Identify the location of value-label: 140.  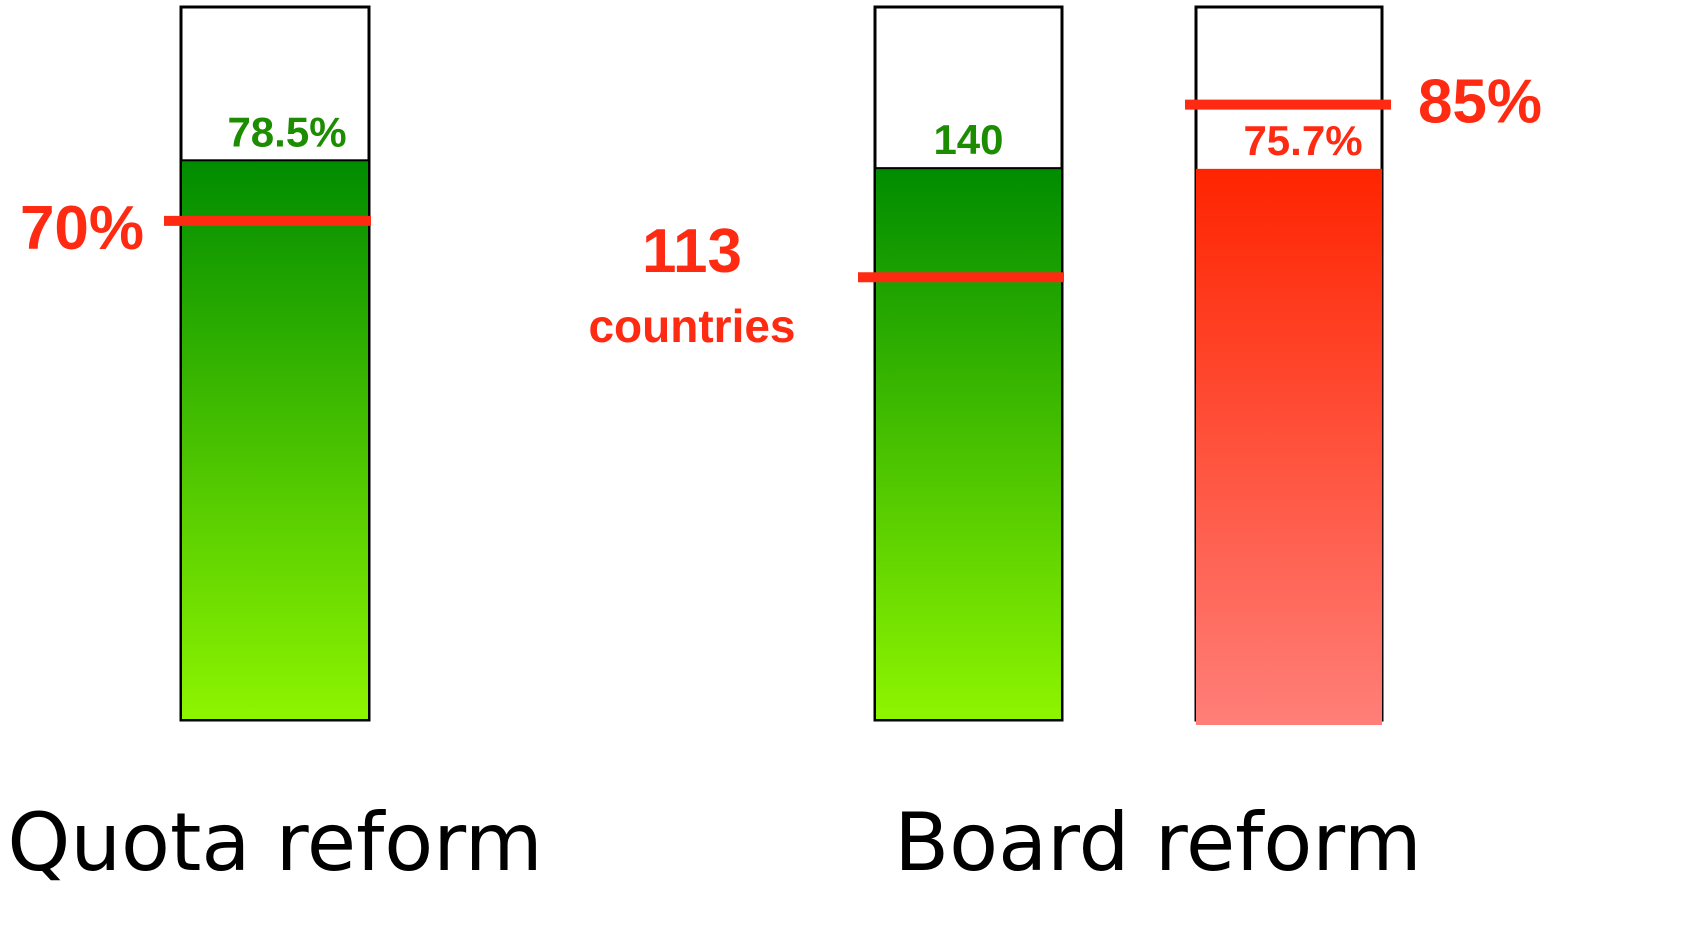
(968, 139).